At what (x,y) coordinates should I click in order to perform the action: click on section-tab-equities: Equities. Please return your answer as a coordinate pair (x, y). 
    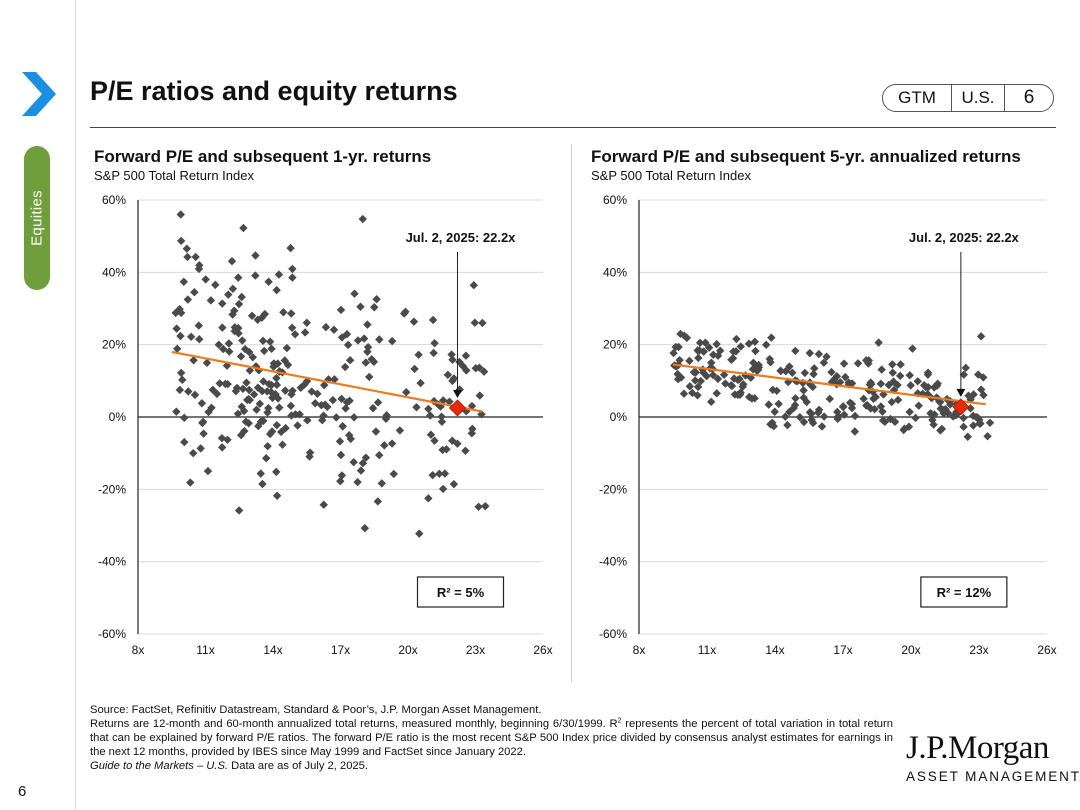
    Looking at the image, I should click on (37, 218).